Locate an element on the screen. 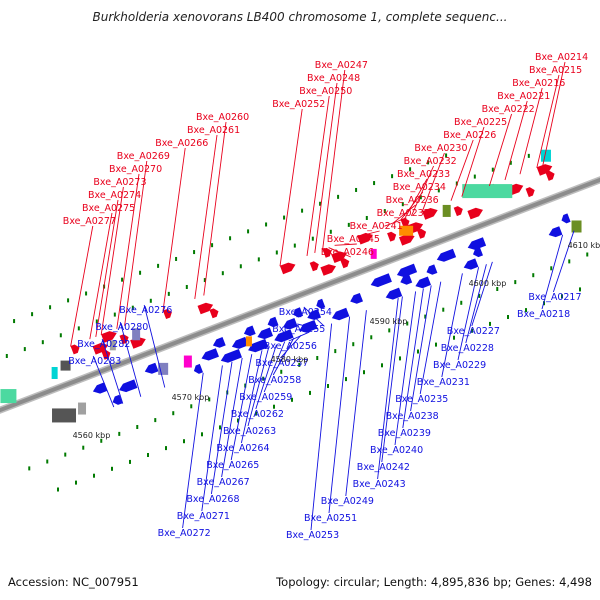 This screenshot has height=600, width=600. gene-label-bxe_a0271: Bxe_A0271 is located at coordinates (203, 516).